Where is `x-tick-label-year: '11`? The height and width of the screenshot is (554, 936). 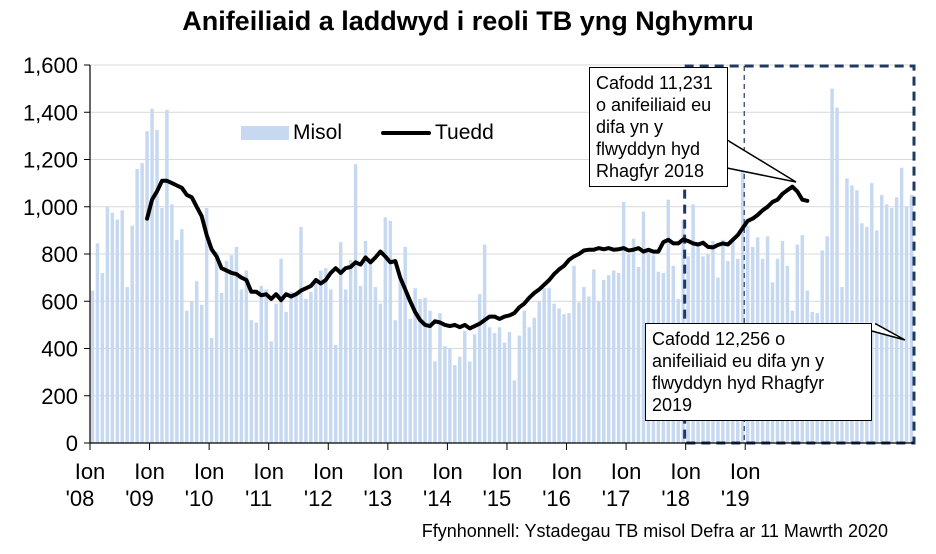 x-tick-label-year: '11 is located at coordinates (258, 498).